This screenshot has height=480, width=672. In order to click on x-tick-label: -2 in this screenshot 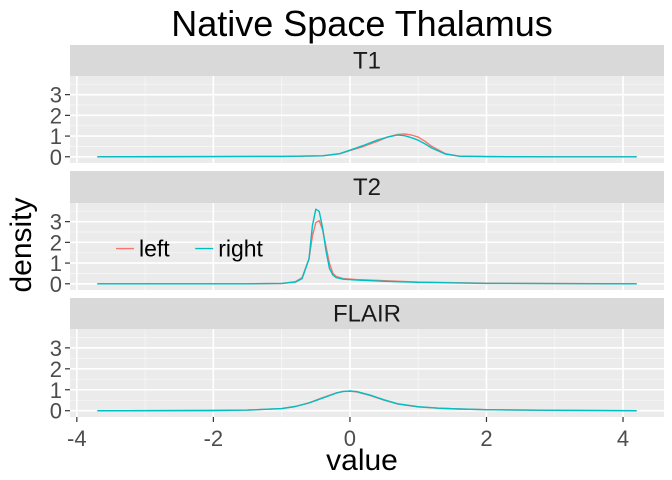, I will do `click(214, 438)`.